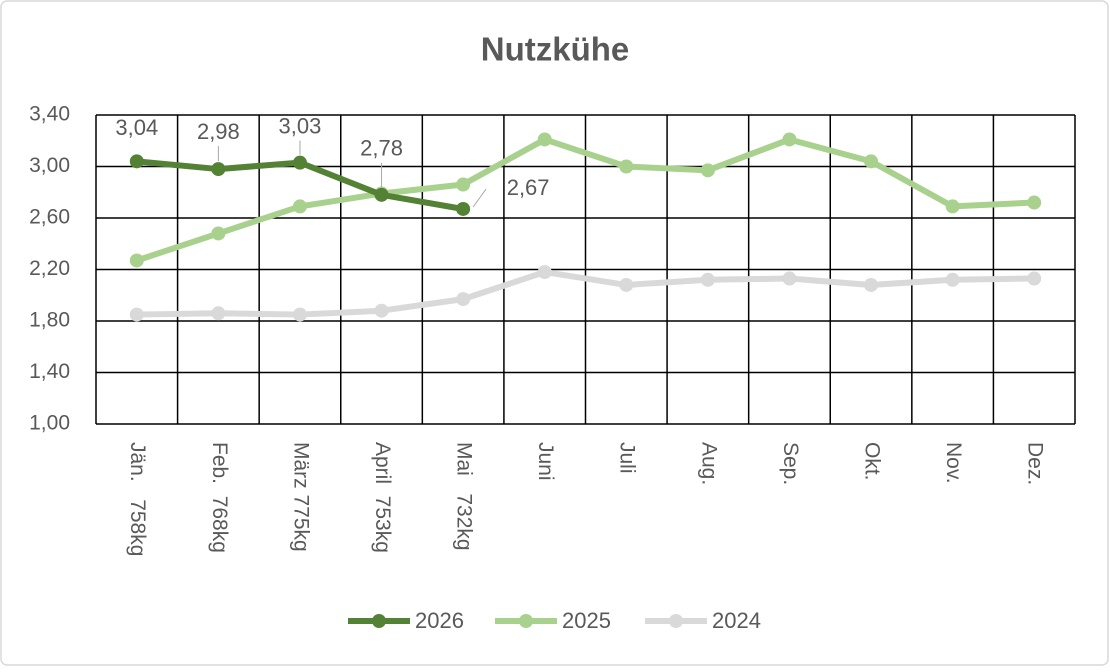 Image resolution: width=1110 pixels, height=672 pixels. Describe the element at coordinates (382, 497) in the screenshot. I see `x-tick-label: April 753kg` at that location.